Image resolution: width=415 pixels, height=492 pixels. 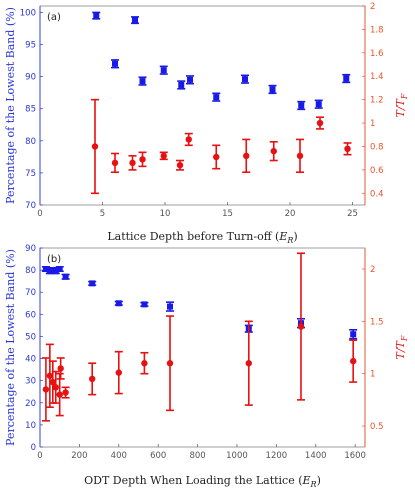 I want to click on right-y-tick-label: 1.4, so click(x=377, y=77).